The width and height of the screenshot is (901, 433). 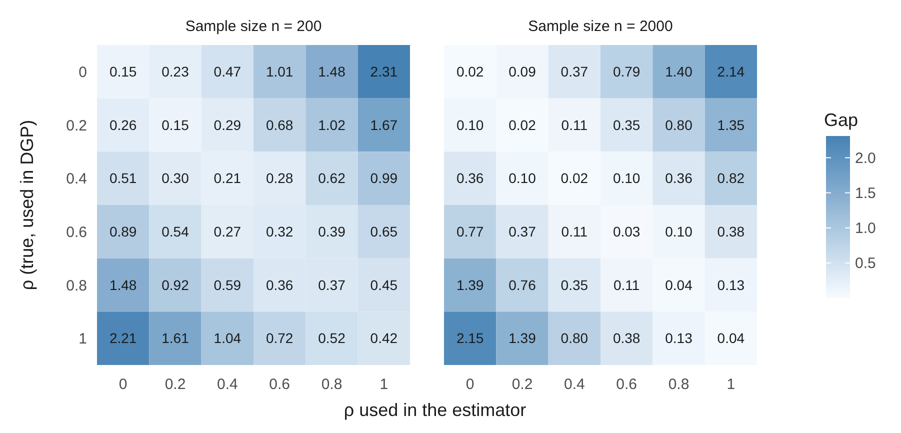 What do you see at coordinates (123, 178) in the screenshot?
I see `data-label: 0.51` at bounding box center [123, 178].